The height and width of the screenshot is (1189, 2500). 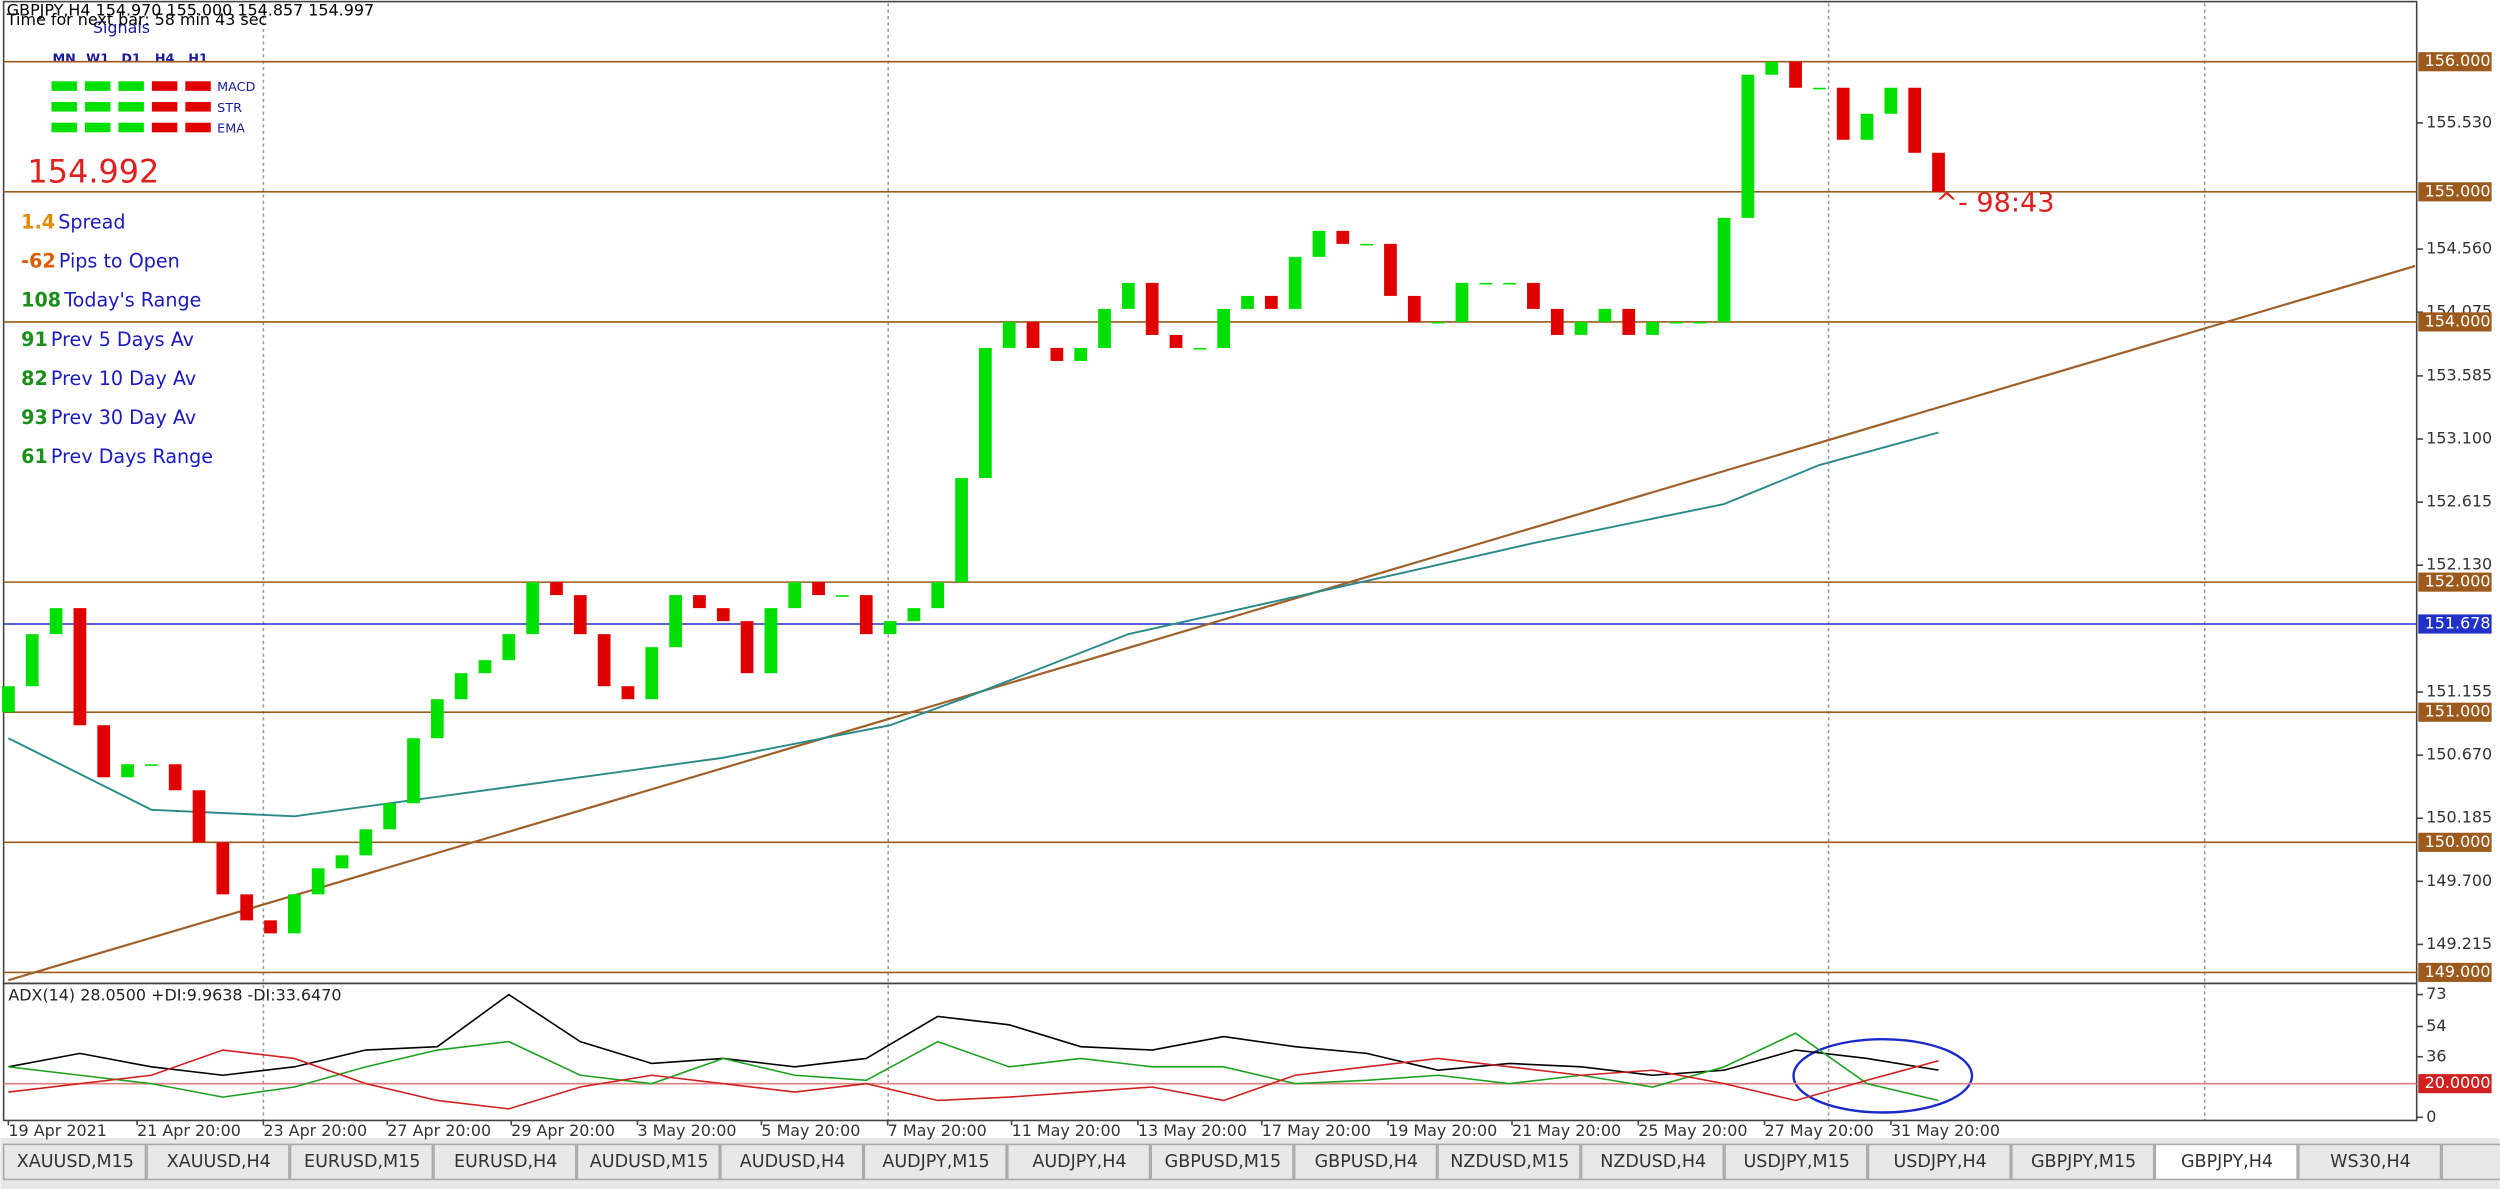 What do you see at coordinates (2458, 60) in the screenshot?
I see `level-label: 156.000` at bounding box center [2458, 60].